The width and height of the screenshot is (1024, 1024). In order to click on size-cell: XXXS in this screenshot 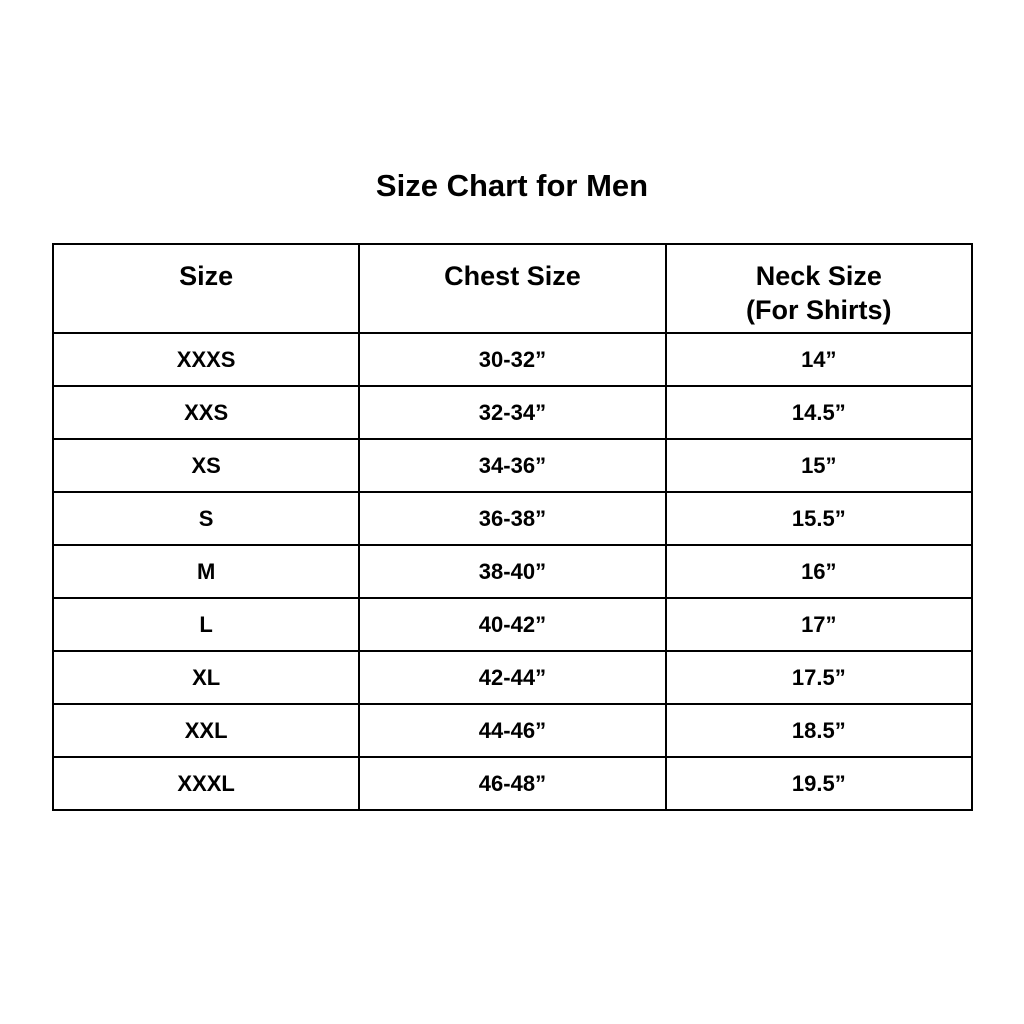, I will do `click(206, 359)`.